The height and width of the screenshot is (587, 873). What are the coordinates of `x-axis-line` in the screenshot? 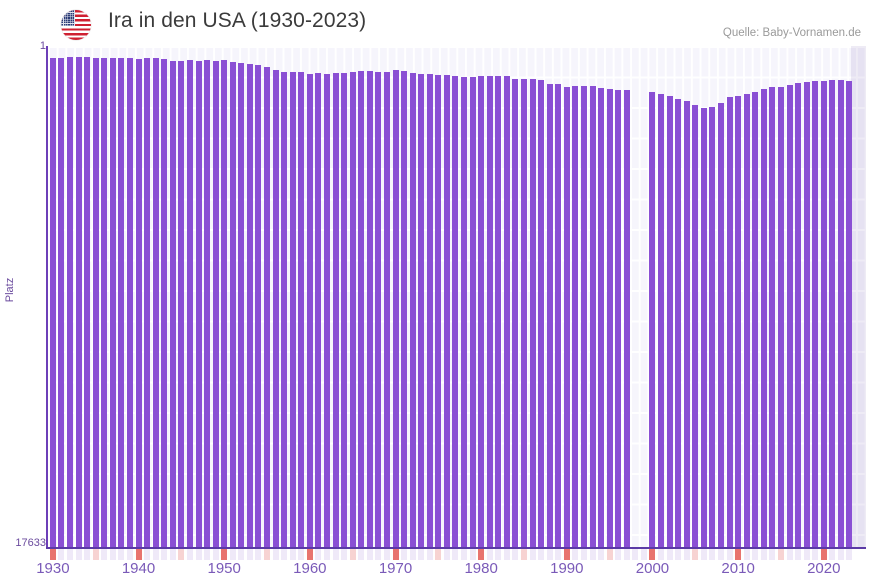 It's located at (456, 548).